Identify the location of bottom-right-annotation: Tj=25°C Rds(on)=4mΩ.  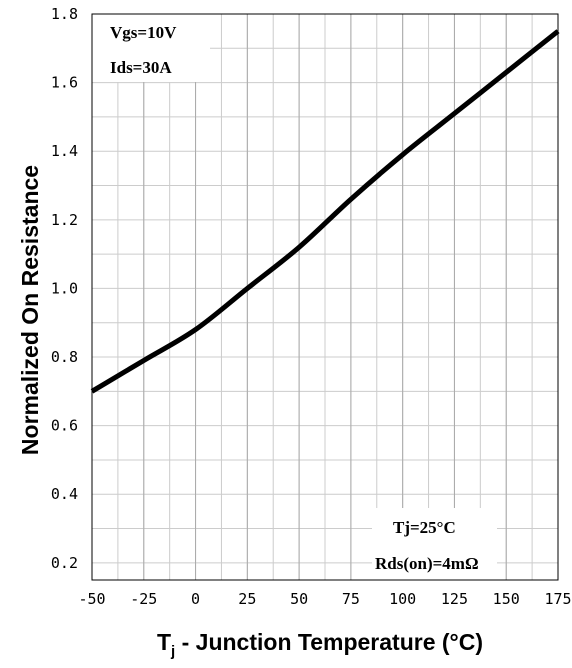
(434, 544).